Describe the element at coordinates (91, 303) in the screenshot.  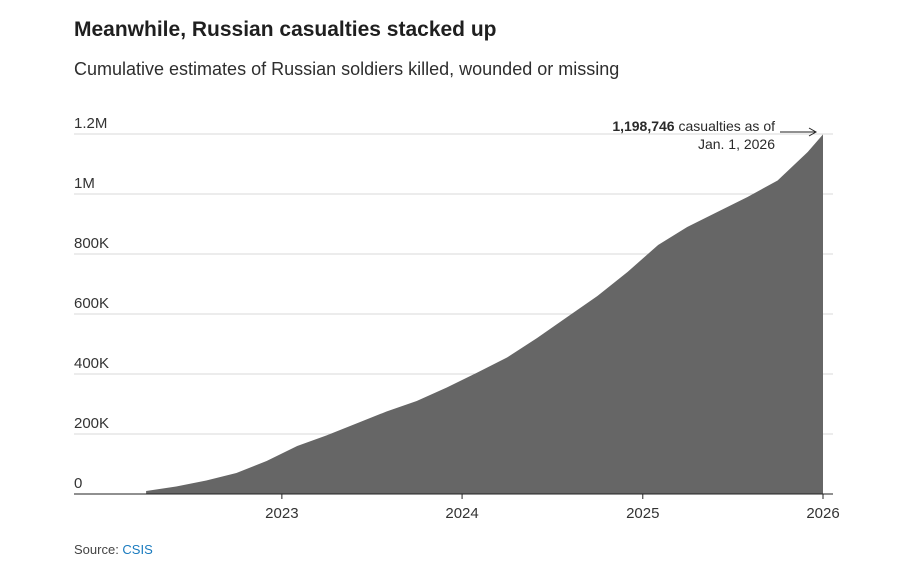
I see `y-tick-label: 600K` at that location.